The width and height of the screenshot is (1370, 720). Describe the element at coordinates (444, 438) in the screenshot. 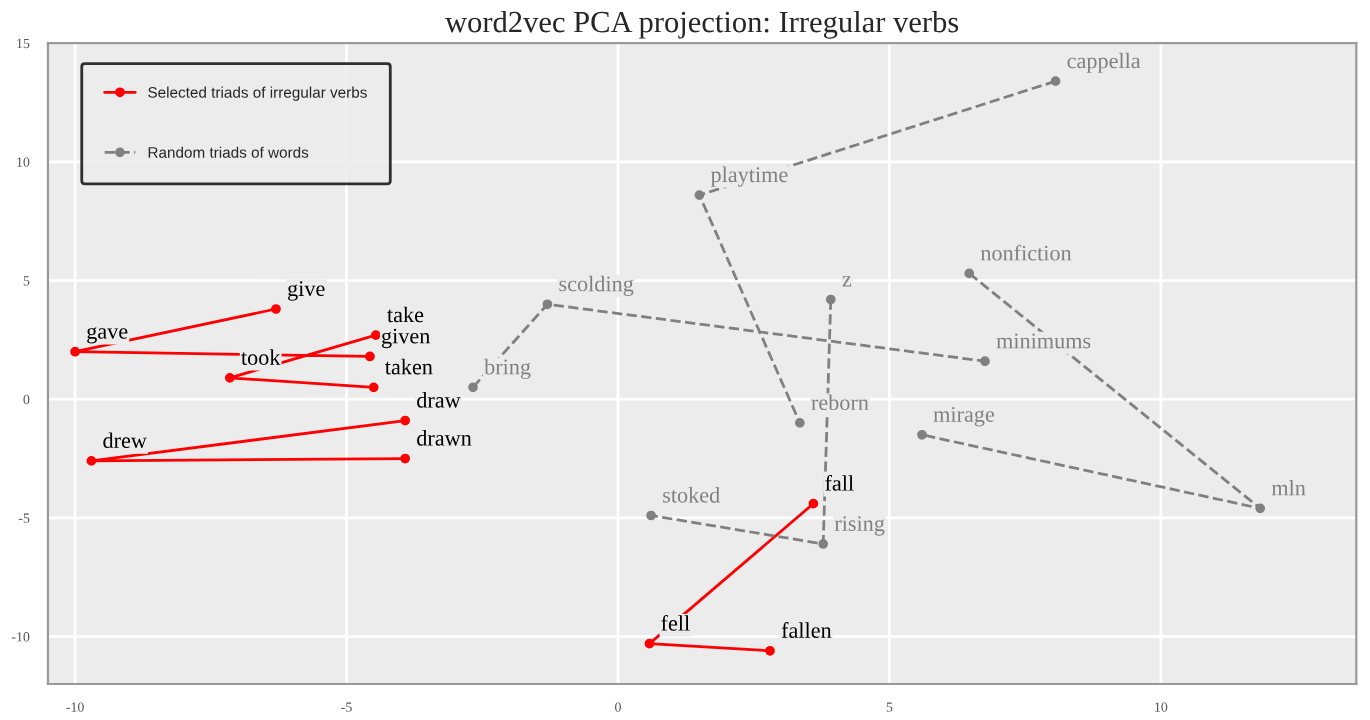

I see `data-label: drawn` at that location.